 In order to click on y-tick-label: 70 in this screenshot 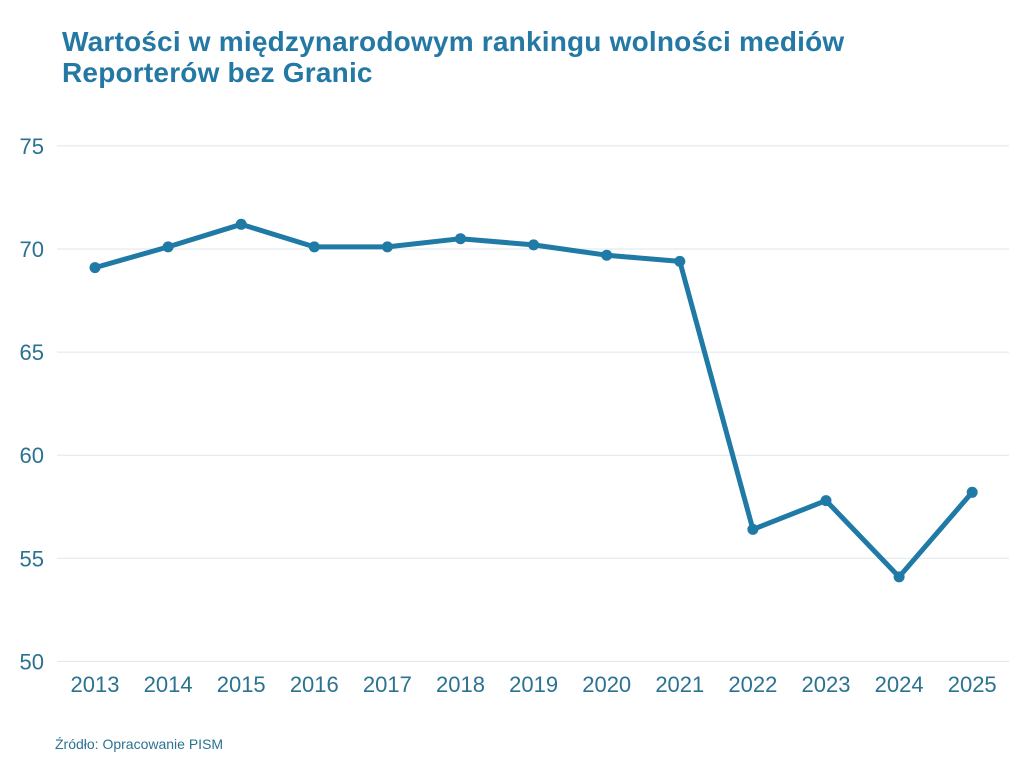, I will do `click(32, 249)`.